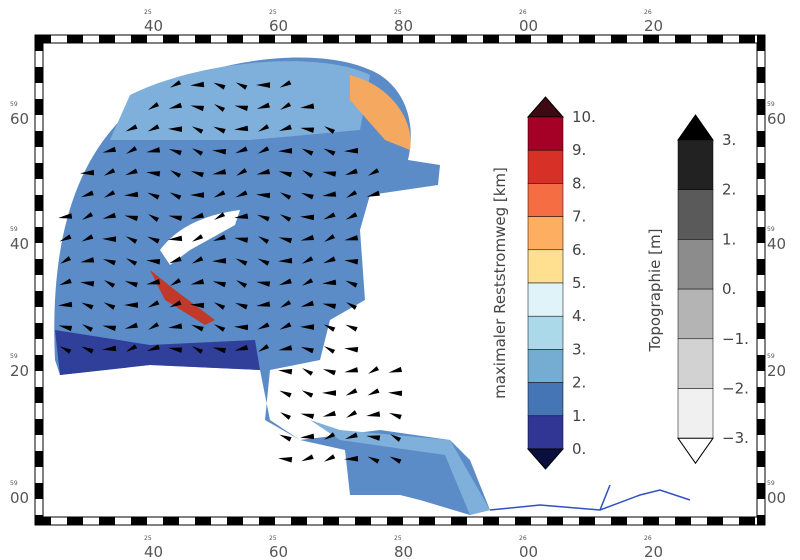 Image resolution: width=800 pixels, height=560 pixels. Describe the element at coordinates (735, 339) in the screenshot. I see `colorbar-label: −1.` at that location.